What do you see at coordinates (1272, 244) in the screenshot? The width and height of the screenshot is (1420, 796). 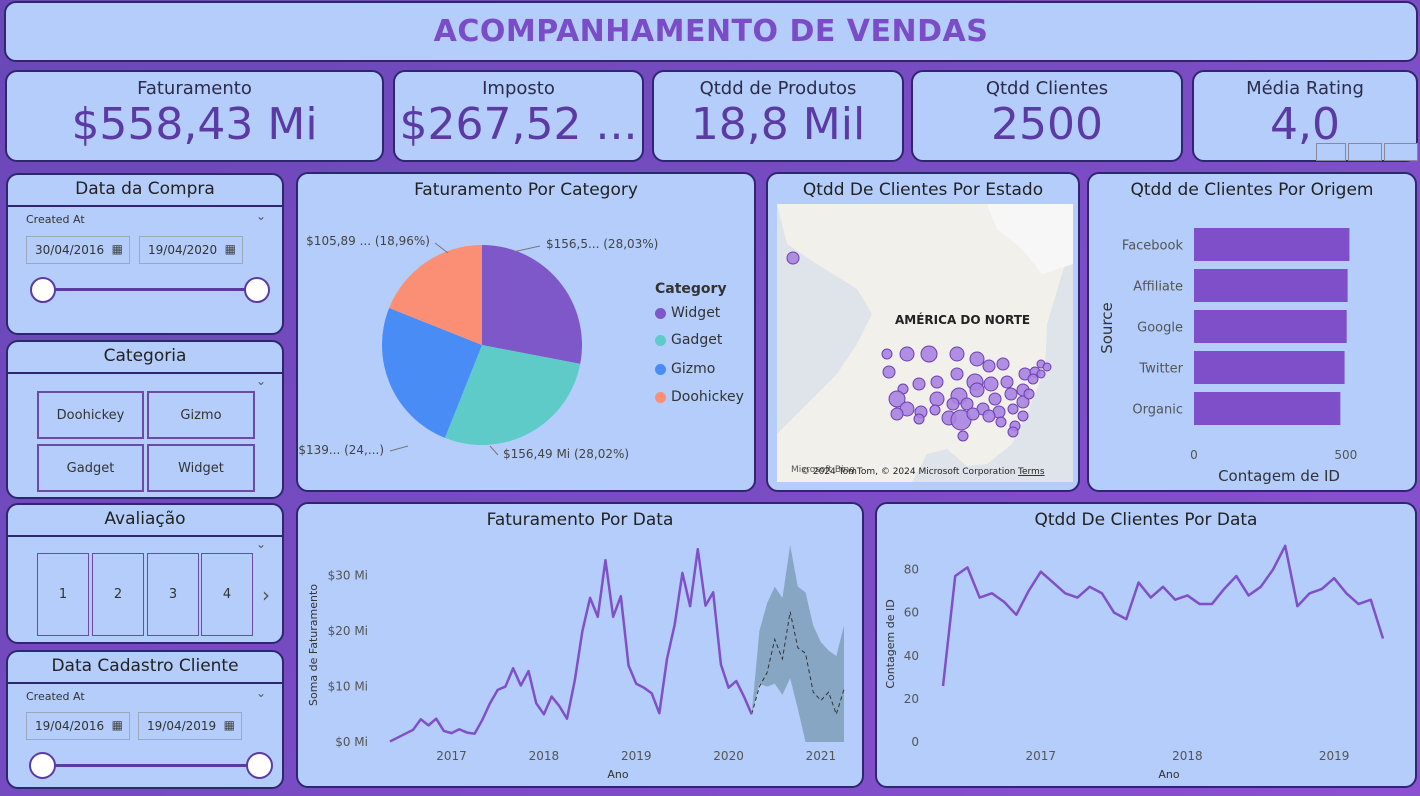 I see `bar-facebook` at bounding box center [1272, 244].